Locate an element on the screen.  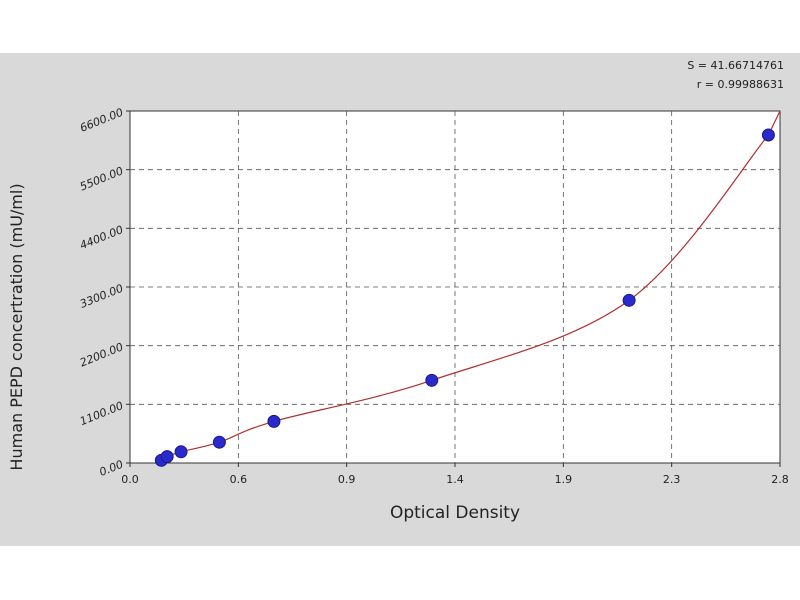
x-tick-label: 0.0 is located at coordinates (130, 479).